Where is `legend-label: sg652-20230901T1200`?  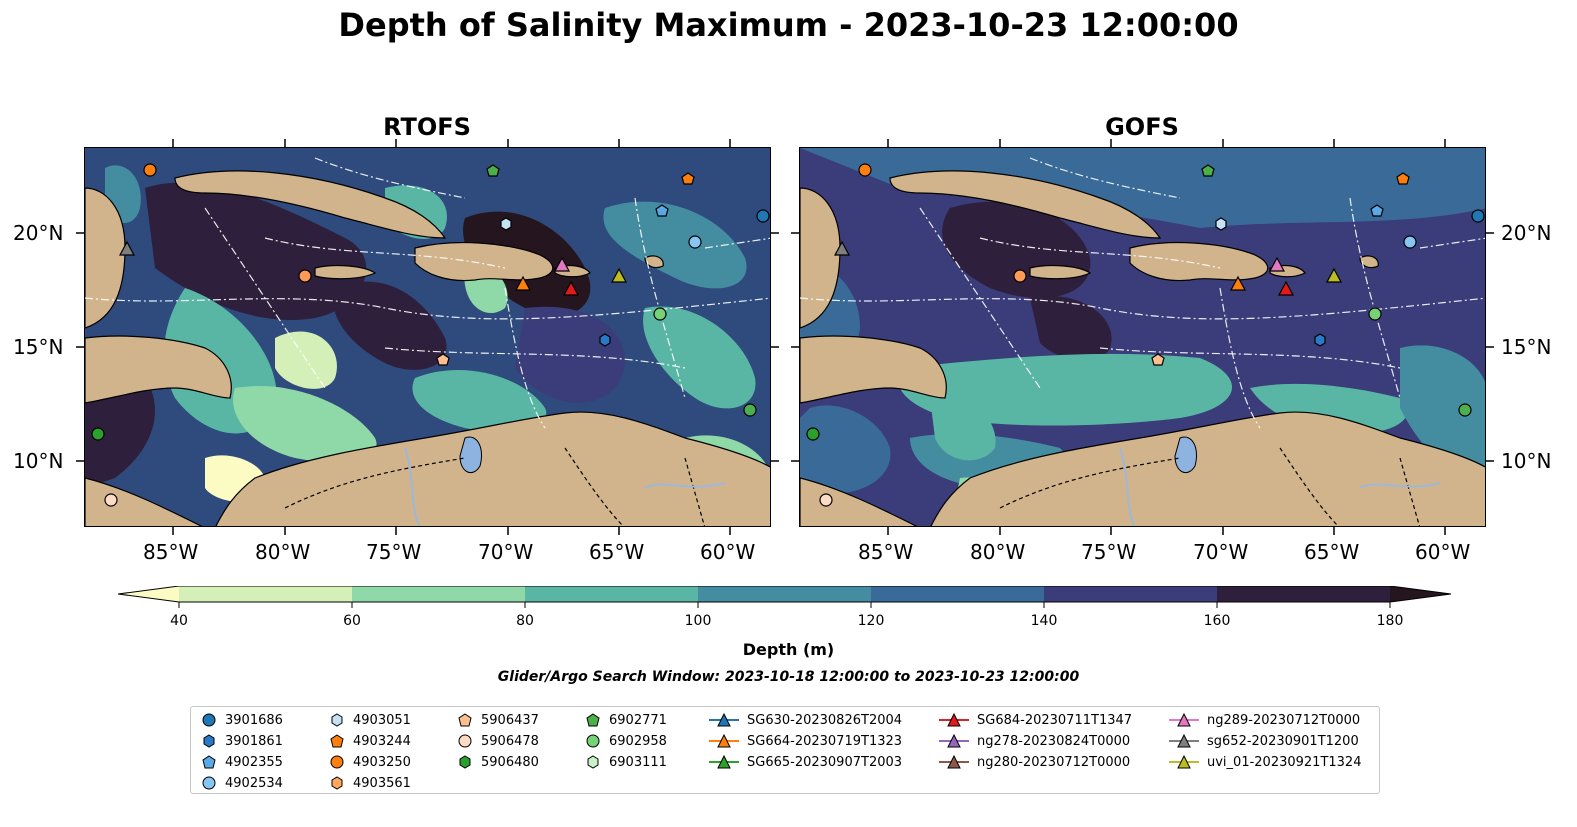
legend-label: sg652-20230901T1200 is located at coordinates (1283, 741).